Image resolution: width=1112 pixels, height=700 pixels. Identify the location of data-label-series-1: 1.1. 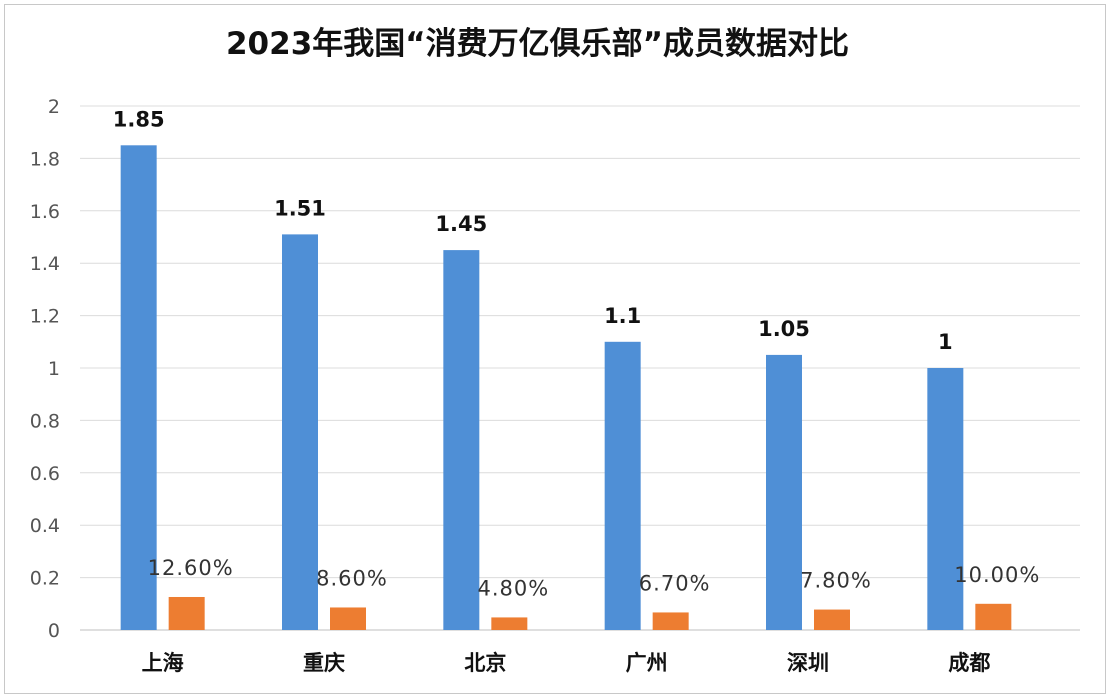
(622, 316).